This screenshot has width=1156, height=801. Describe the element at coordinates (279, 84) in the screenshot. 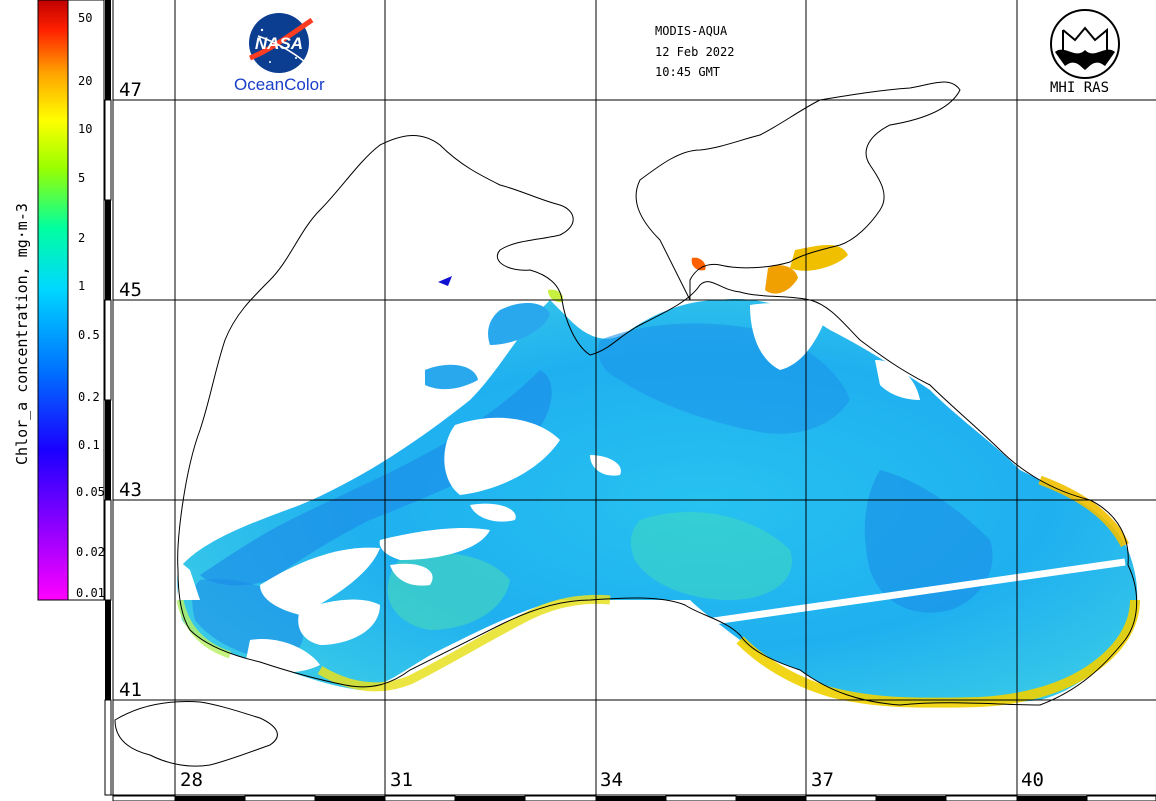

I see `oceancolor-caption: OceanColor` at that location.